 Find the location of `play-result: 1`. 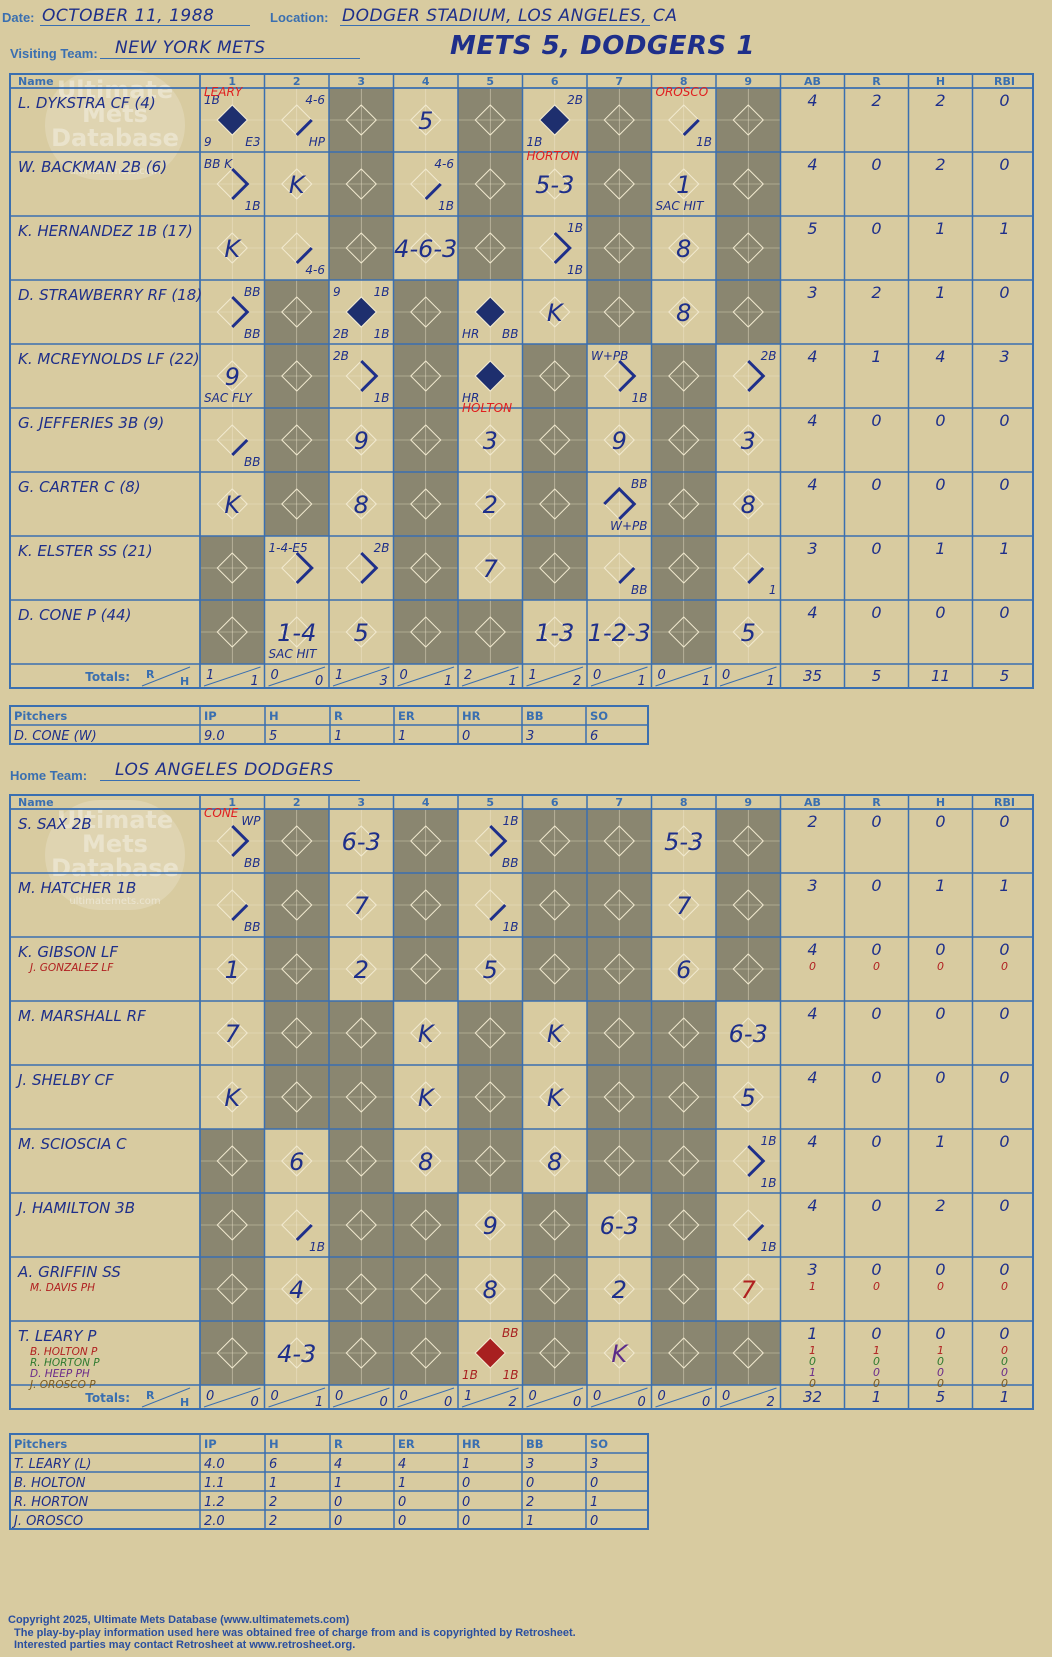

play-result: 1 is located at coordinates (683, 185).